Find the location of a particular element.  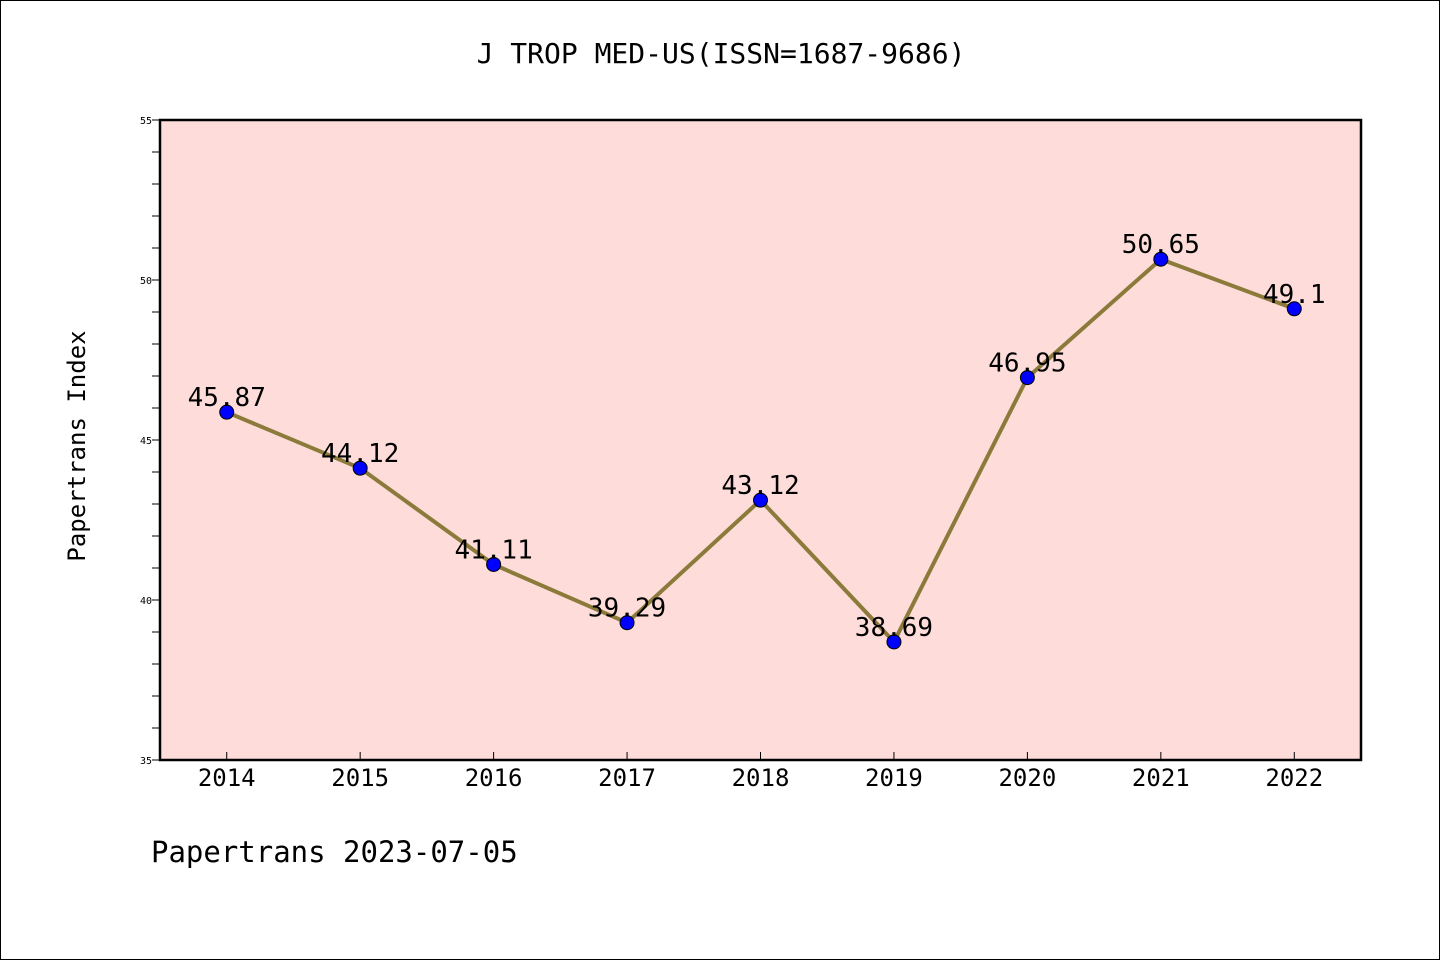

data-label: 39.29 is located at coordinates (627, 609).